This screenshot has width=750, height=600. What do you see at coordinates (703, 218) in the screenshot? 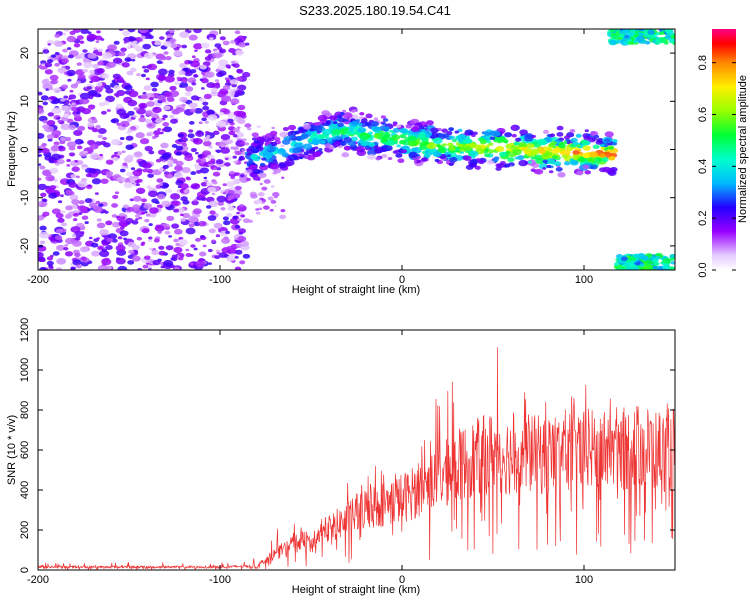
I see `colorbar-tick-label: 0.2` at bounding box center [703, 218].